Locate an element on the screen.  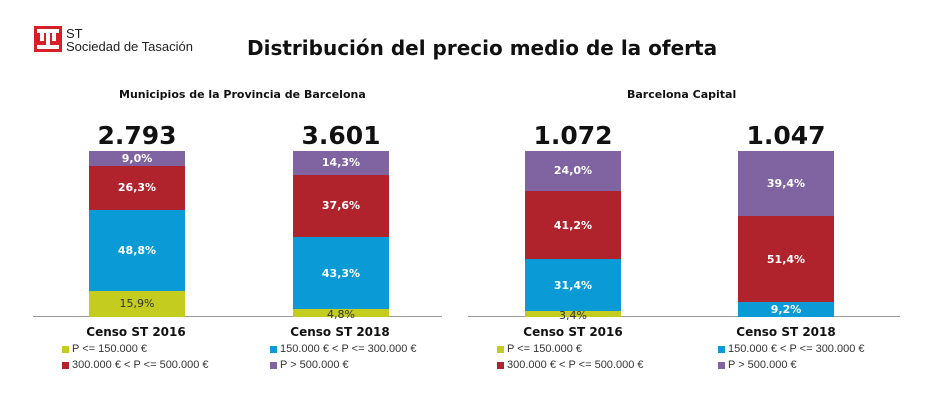
data-label: 3,4% is located at coordinates (573, 315).